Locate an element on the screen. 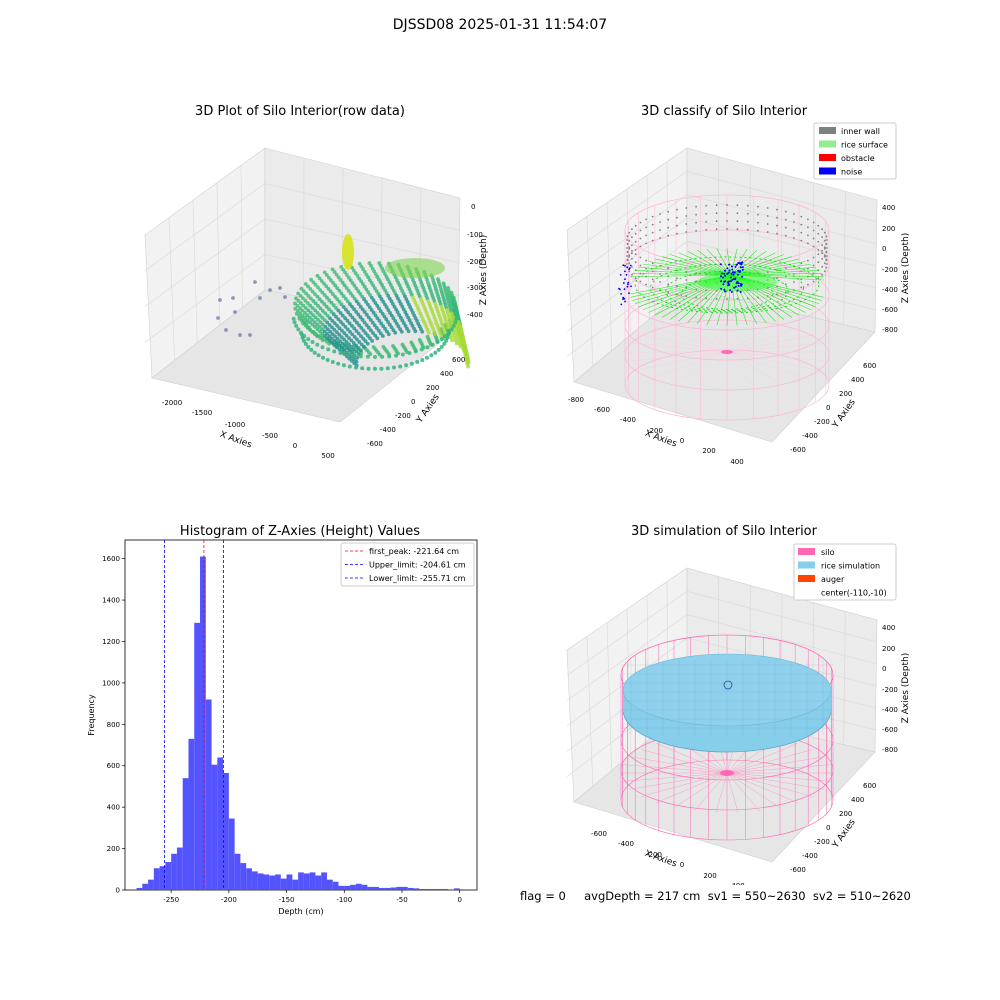 The height and width of the screenshot is (1000, 1000). x-tick-label: -800 is located at coordinates (576, 400).